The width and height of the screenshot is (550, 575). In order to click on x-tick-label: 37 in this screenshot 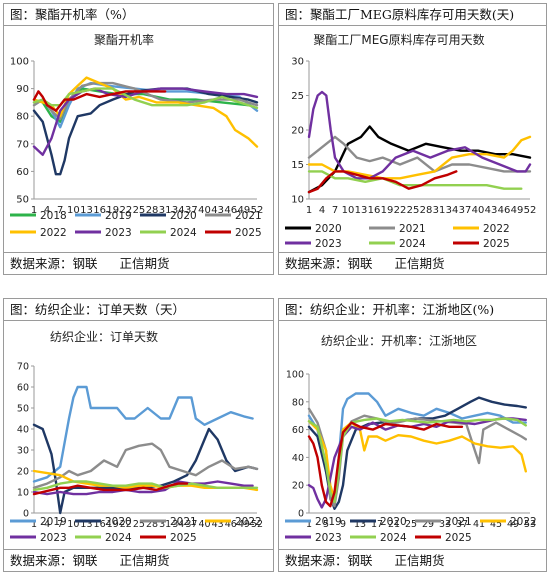, I will do `click(462, 524)`.